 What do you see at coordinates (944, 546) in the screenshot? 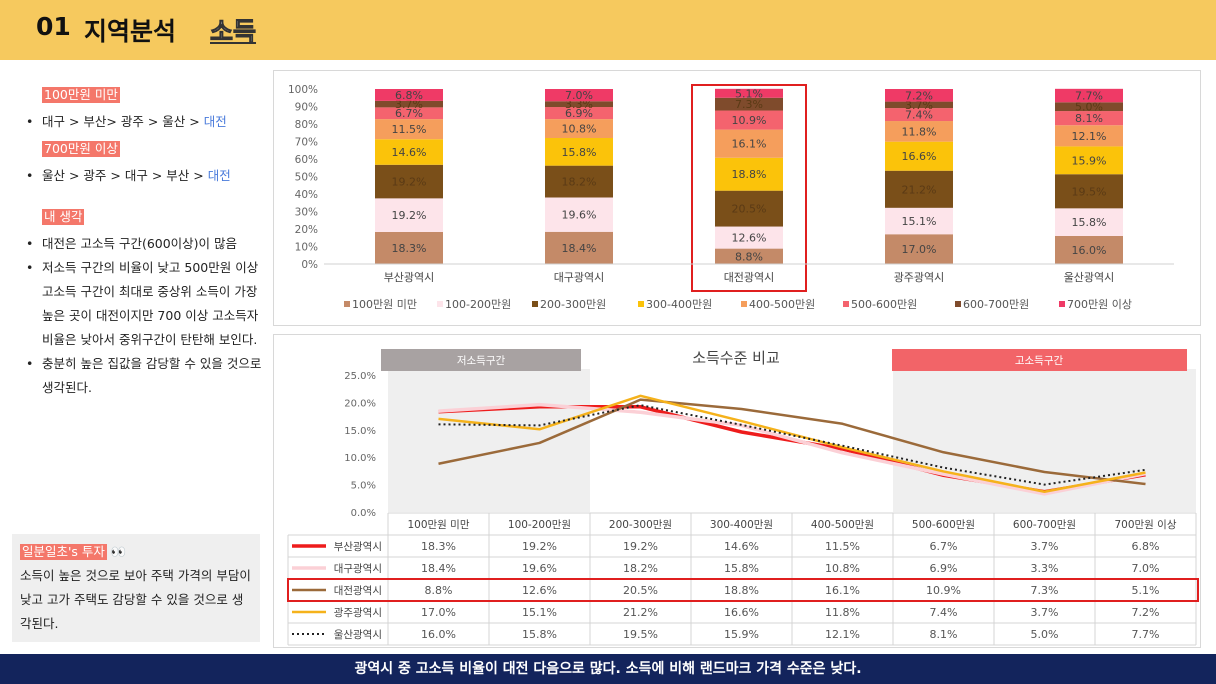
I see `table-cell: 6.7%` at bounding box center [944, 546].